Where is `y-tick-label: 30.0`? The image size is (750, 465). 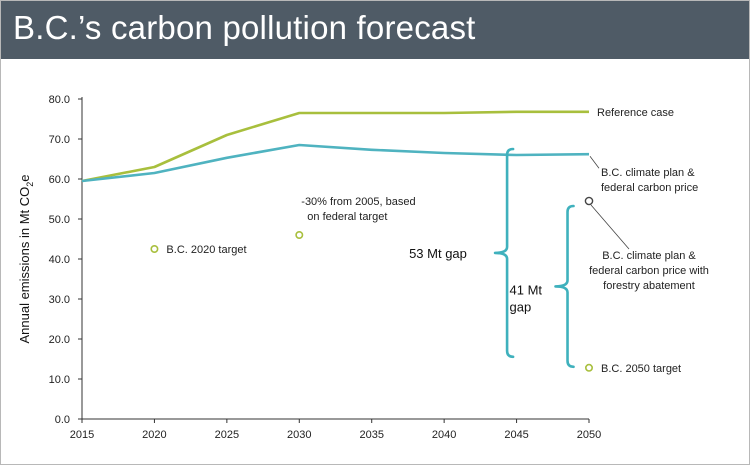 y-tick-label: 30.0 is located at coordinates (59, 300).